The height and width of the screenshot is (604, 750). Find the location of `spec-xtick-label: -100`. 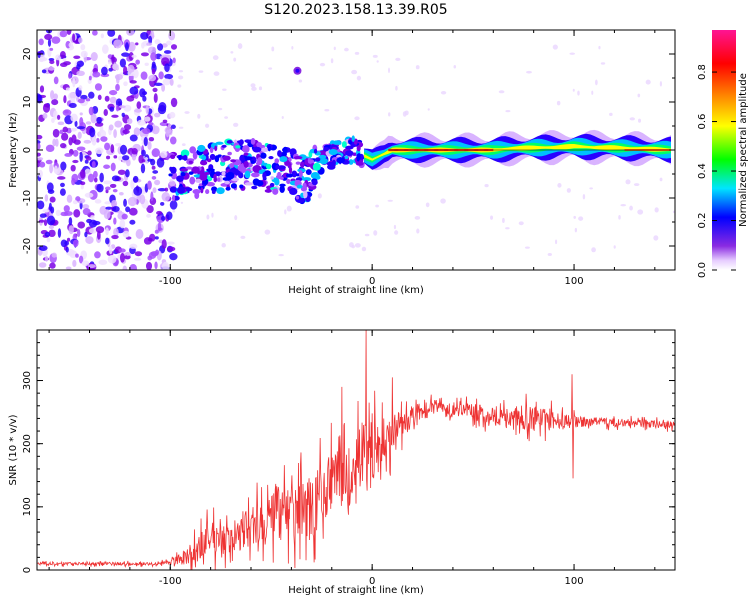

spec-xtick-label: -100 is located at coordinates (170, 281).